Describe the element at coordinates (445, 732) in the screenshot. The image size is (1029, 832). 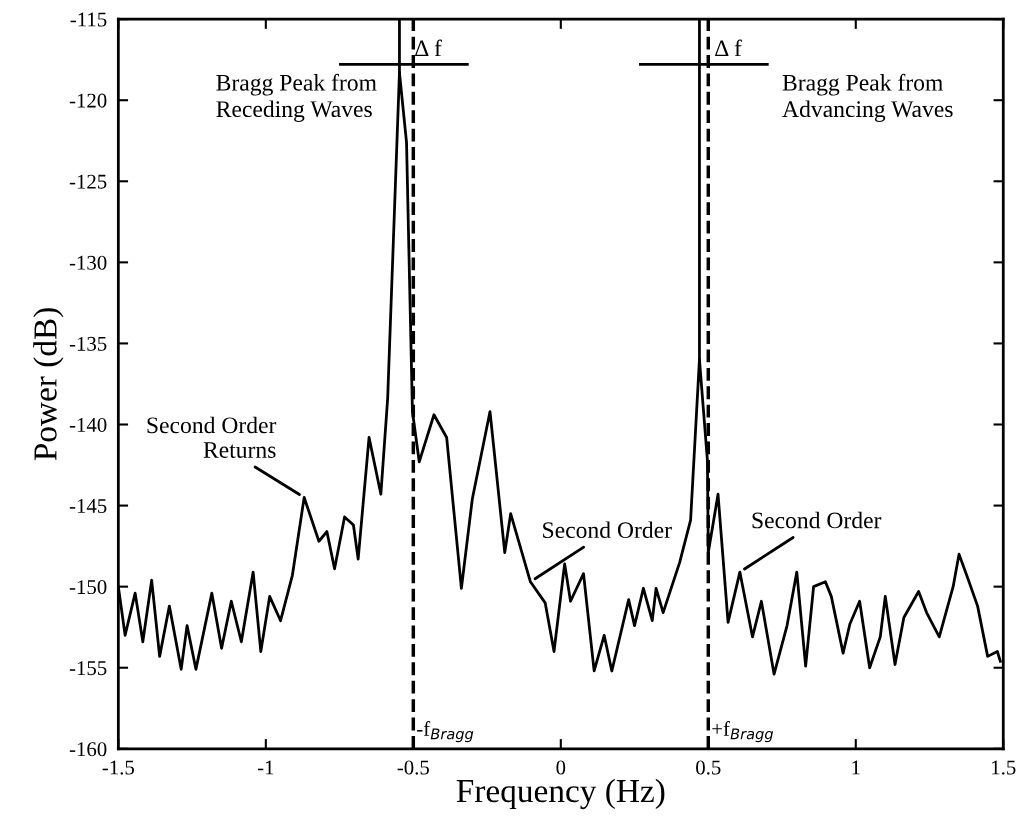
I see `ref-line-label: -f$_{Bragg}$` at that location.